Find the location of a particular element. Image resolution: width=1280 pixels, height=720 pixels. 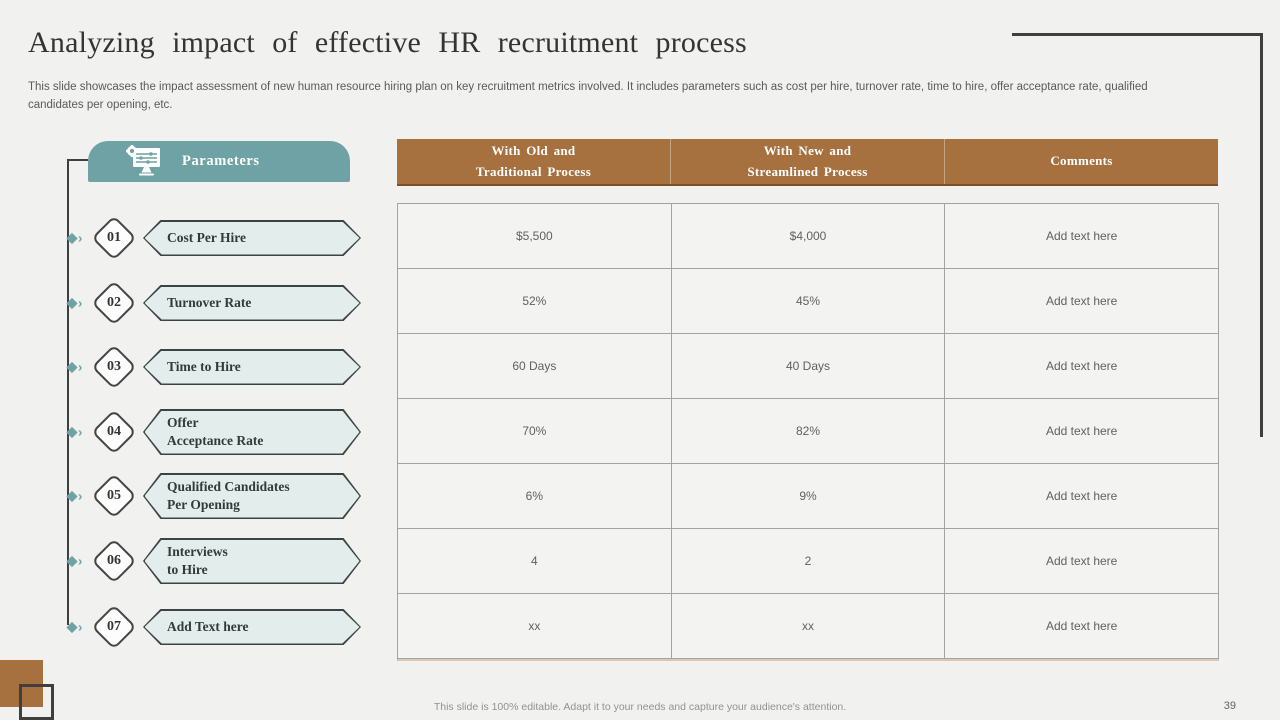

table-header-new-process: With New and Streamlined Process is located at coordinates (807, 161).